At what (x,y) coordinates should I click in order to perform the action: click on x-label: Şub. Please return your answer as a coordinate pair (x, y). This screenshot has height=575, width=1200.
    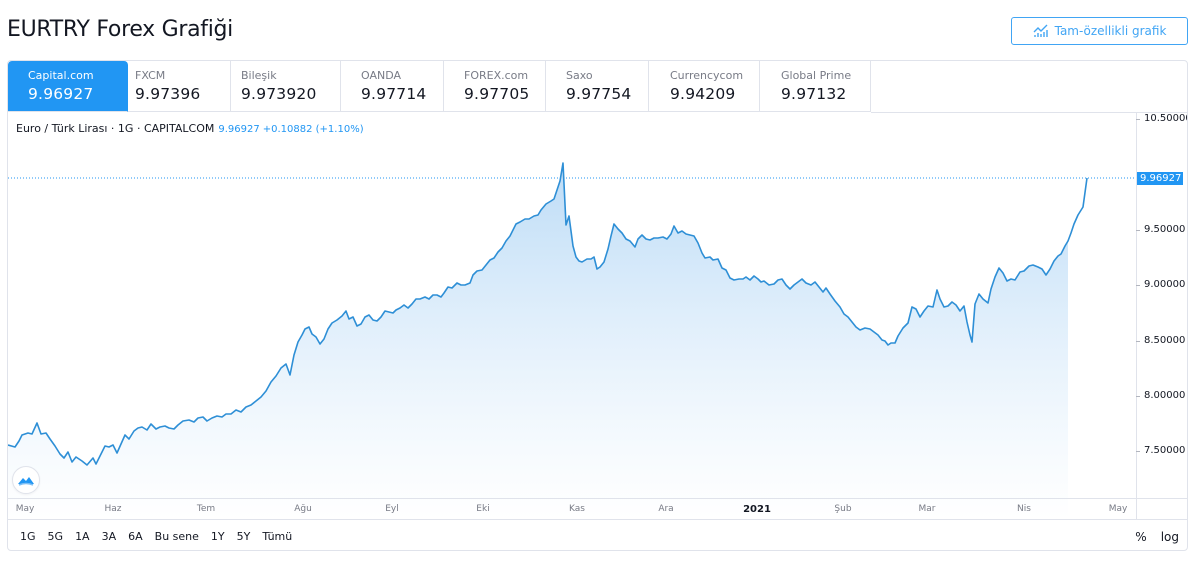
    Looking at the image, I should click on (843, 509).